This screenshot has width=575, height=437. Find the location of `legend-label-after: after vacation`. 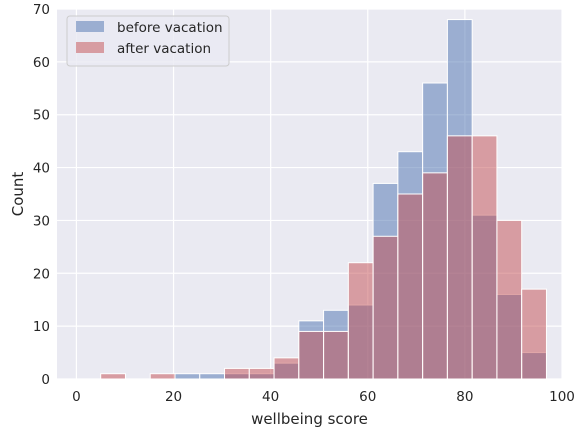

legend-label-after: after vacation is located at coordinates (164, 49).